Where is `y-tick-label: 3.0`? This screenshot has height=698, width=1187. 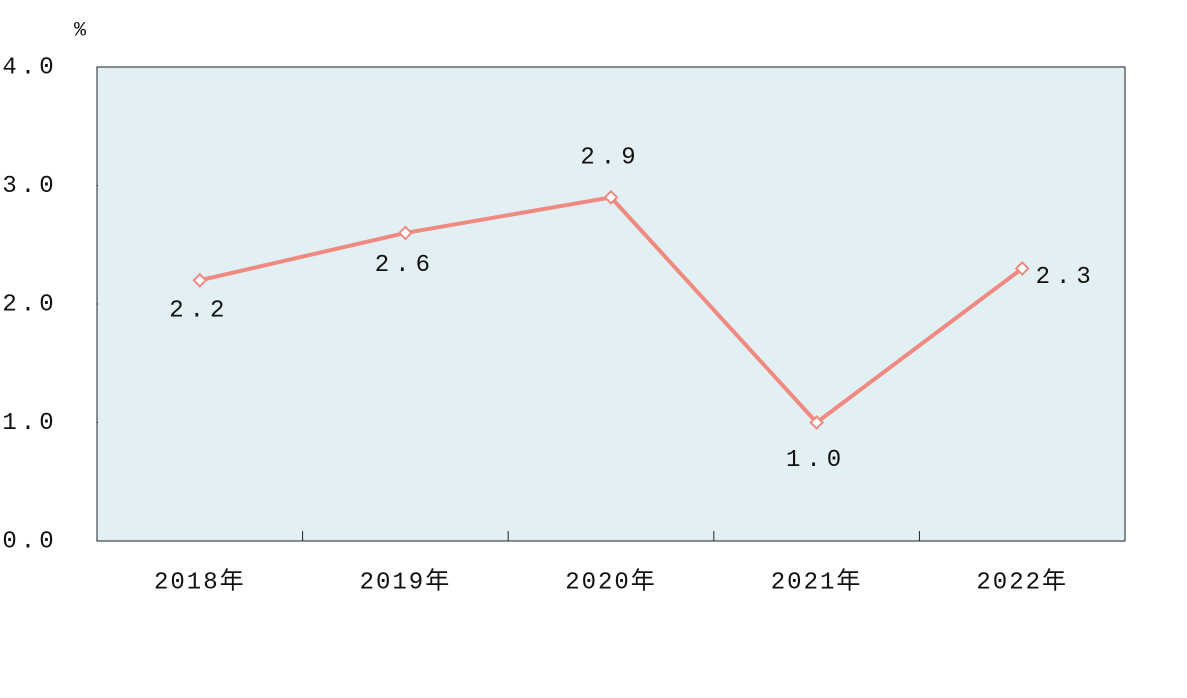 y-tick-label: 3.0 is located at coordinates (29, 186).